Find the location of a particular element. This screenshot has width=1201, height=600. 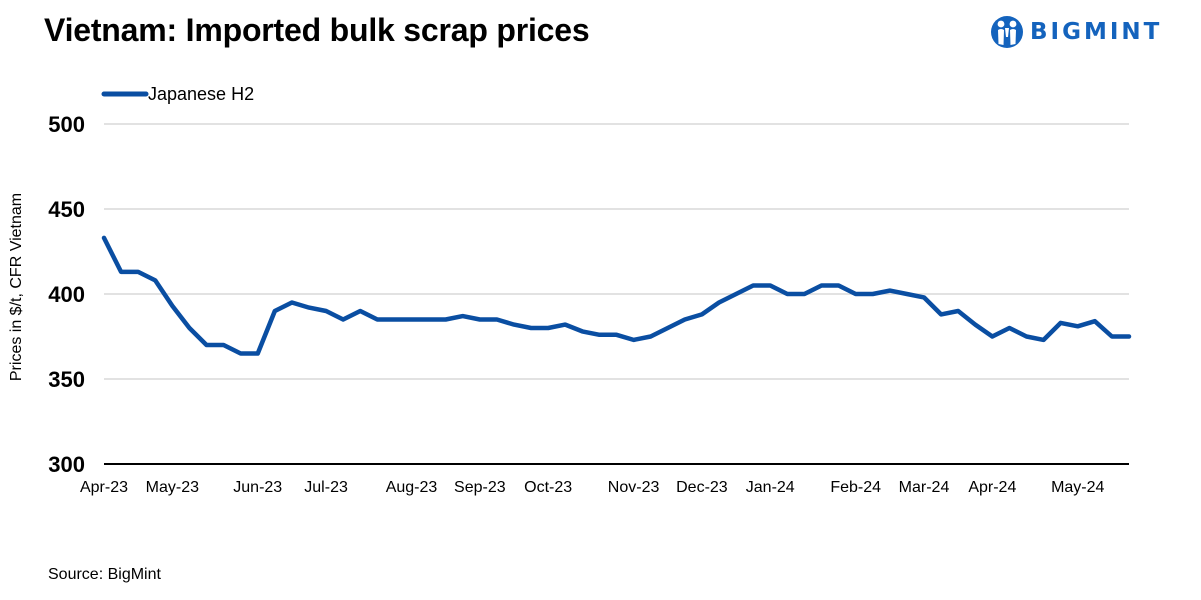

bigmint-logo: BIGMINT is located at coordinates (1076, 32).